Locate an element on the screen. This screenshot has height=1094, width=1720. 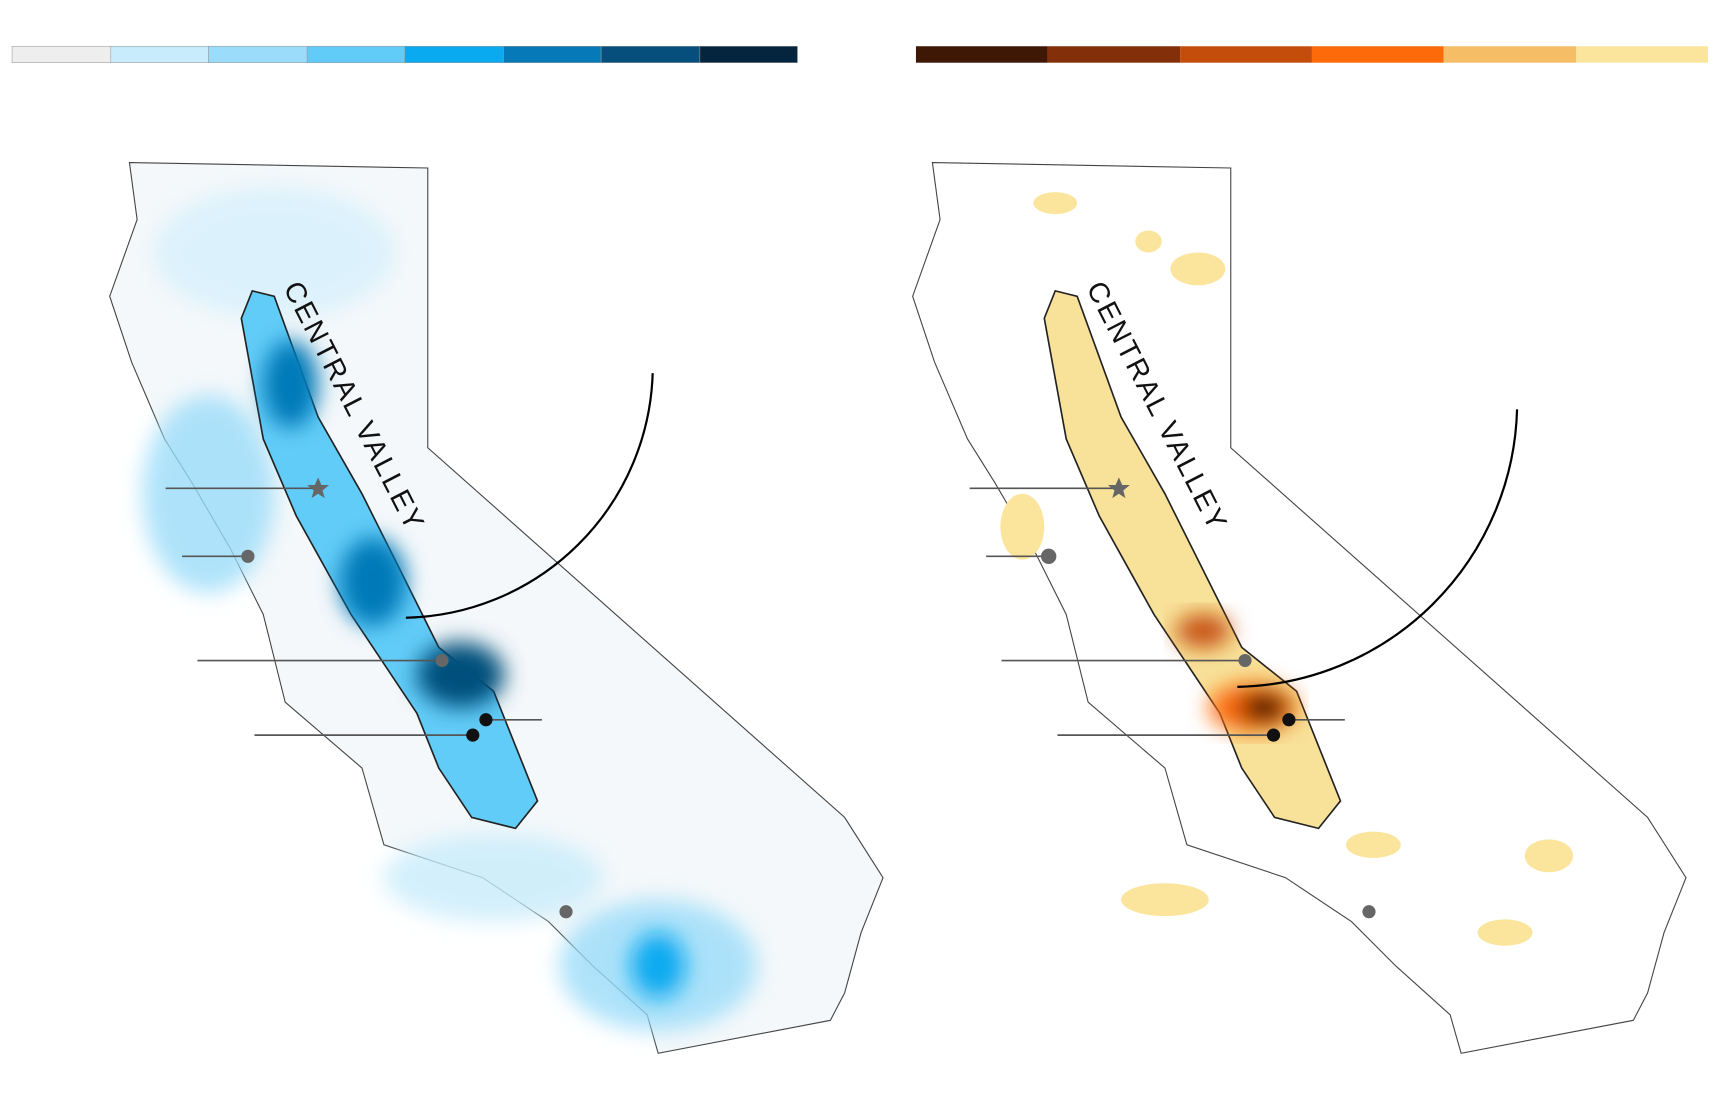
legend-orange is located at coordinates (1311, 54).